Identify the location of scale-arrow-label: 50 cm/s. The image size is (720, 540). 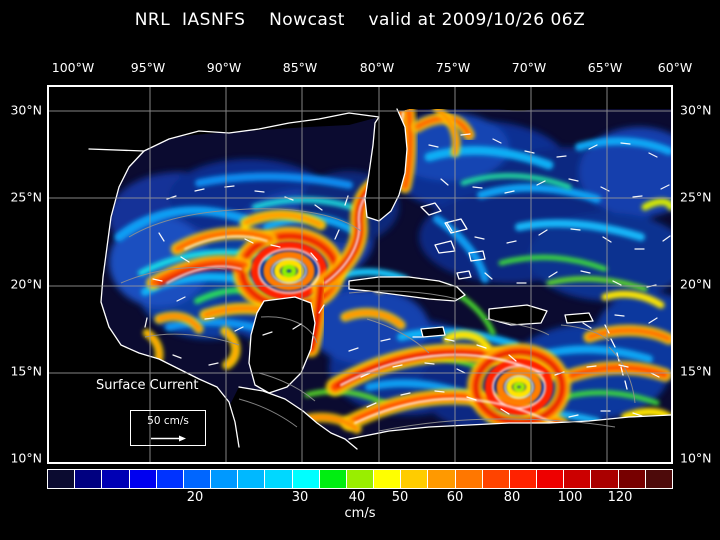
(168, 421).